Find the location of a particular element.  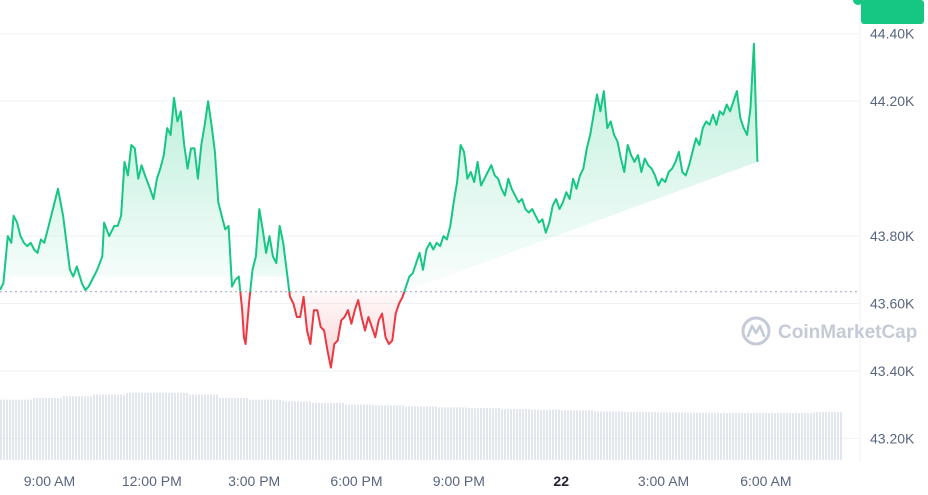

x-tick-label: 6:00 AM is located at coordinates (765, 481).